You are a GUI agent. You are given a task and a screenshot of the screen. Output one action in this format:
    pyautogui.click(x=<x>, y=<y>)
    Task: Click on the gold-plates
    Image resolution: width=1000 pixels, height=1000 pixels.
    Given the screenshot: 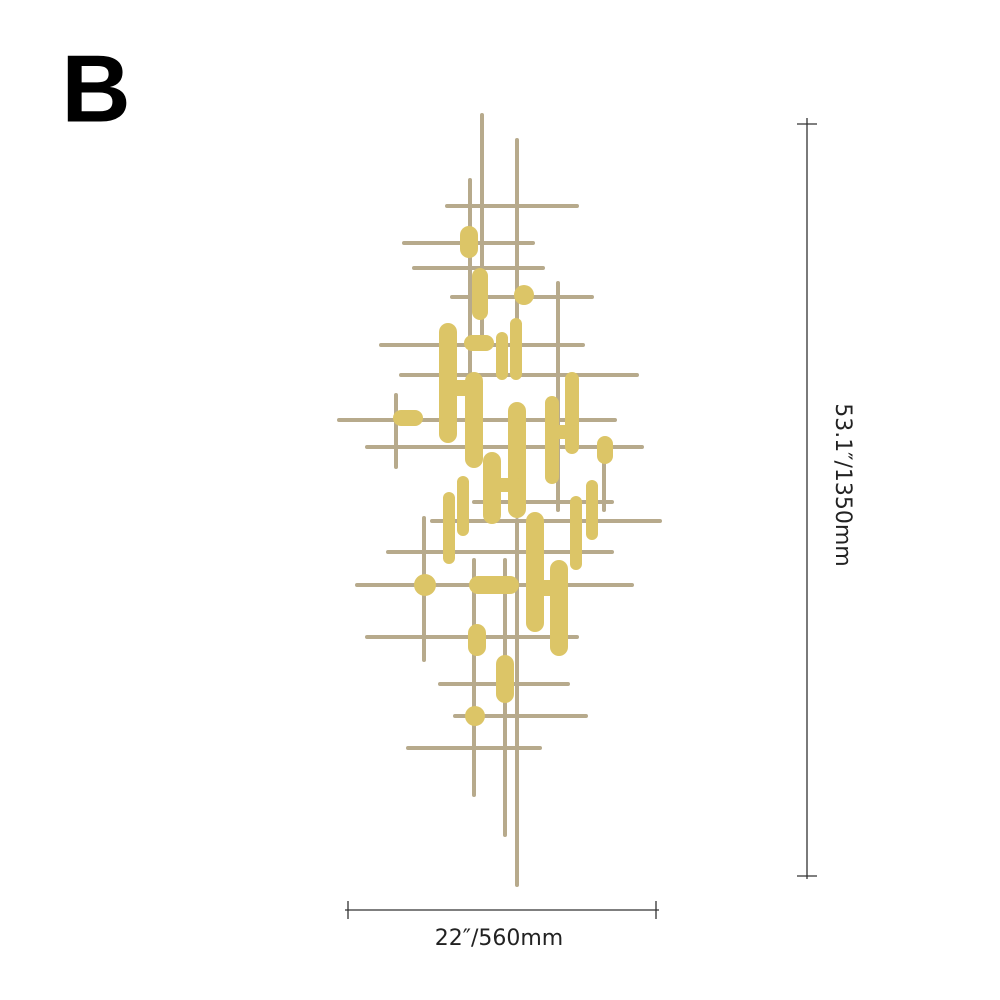 What is the action you would take?
    pyautogui.click(x=503, y=476)
    